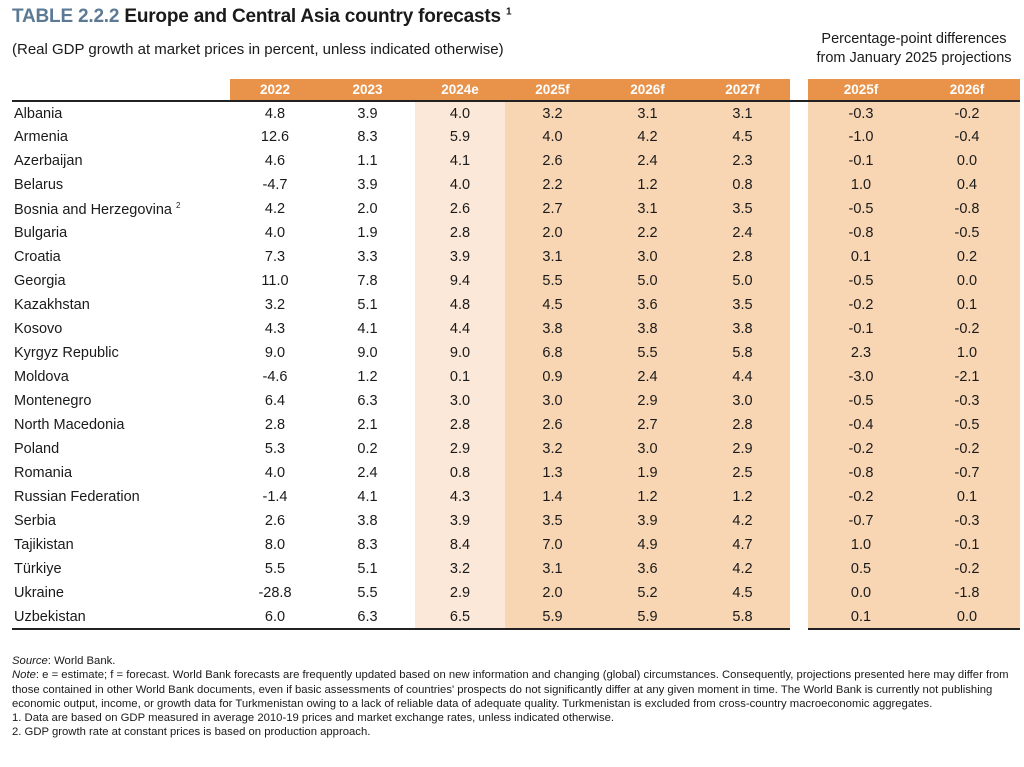 This screenshot has width=1024, height=767. What do you see at coordinates (861, 521) in the screenshot?
I see `diff-cell: -0.7` at bounding box center [861, 521].